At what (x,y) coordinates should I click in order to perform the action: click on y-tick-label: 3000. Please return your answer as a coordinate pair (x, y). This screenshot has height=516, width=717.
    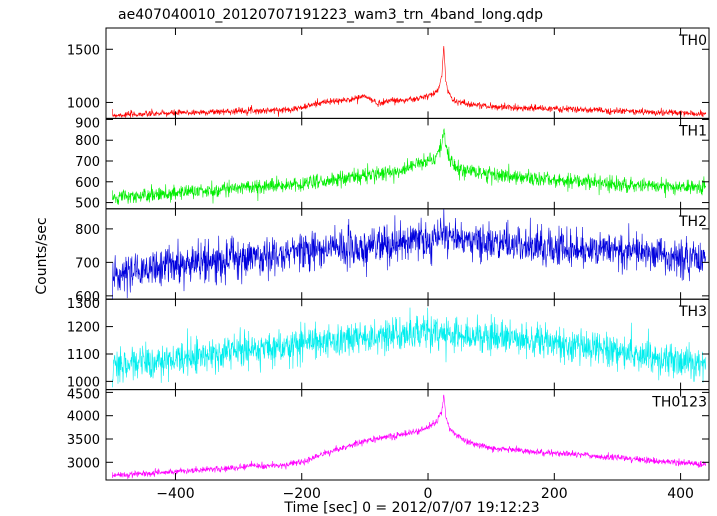
    Looking at the image, I should click on (83, 463).